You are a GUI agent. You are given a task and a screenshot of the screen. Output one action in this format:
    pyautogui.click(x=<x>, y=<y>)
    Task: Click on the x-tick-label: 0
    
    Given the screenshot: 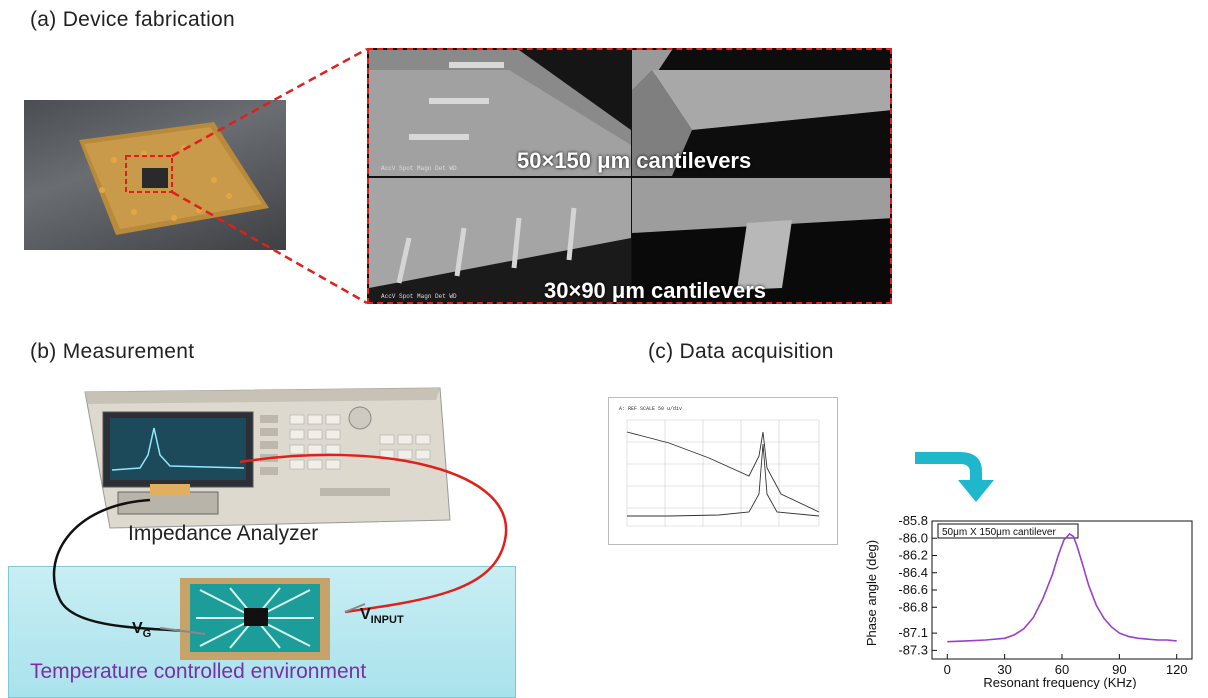 What is the action you would take?
    pyautogui.click(x=947, y=669)
    